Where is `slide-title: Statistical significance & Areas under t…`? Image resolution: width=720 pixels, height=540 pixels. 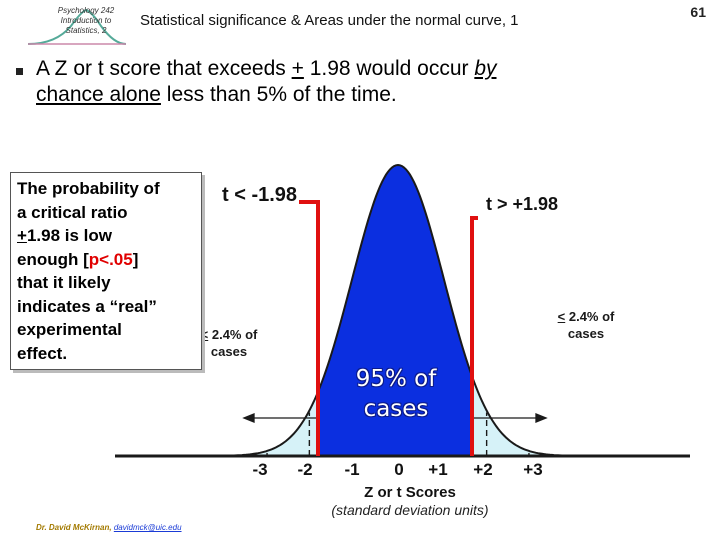 slide-title: Statistical significance & Areas under t… is located at coordinates (329, 20).